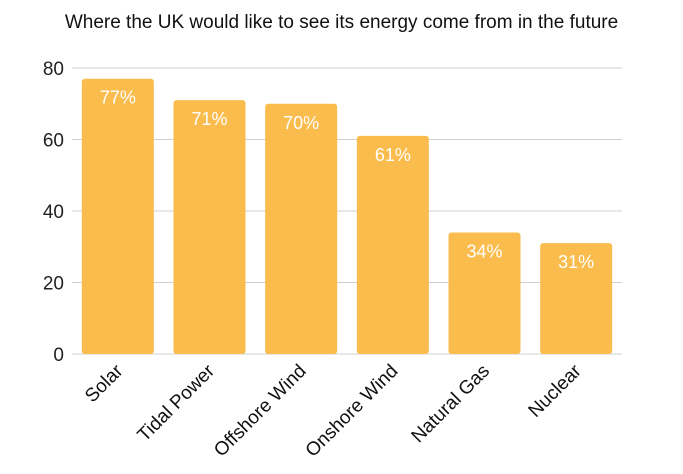 The width and height of the screenshot is (683, 474). Describe the element at coordinates (53, 284) in the screenshot. I see `y-tick-label: 20` at that location.